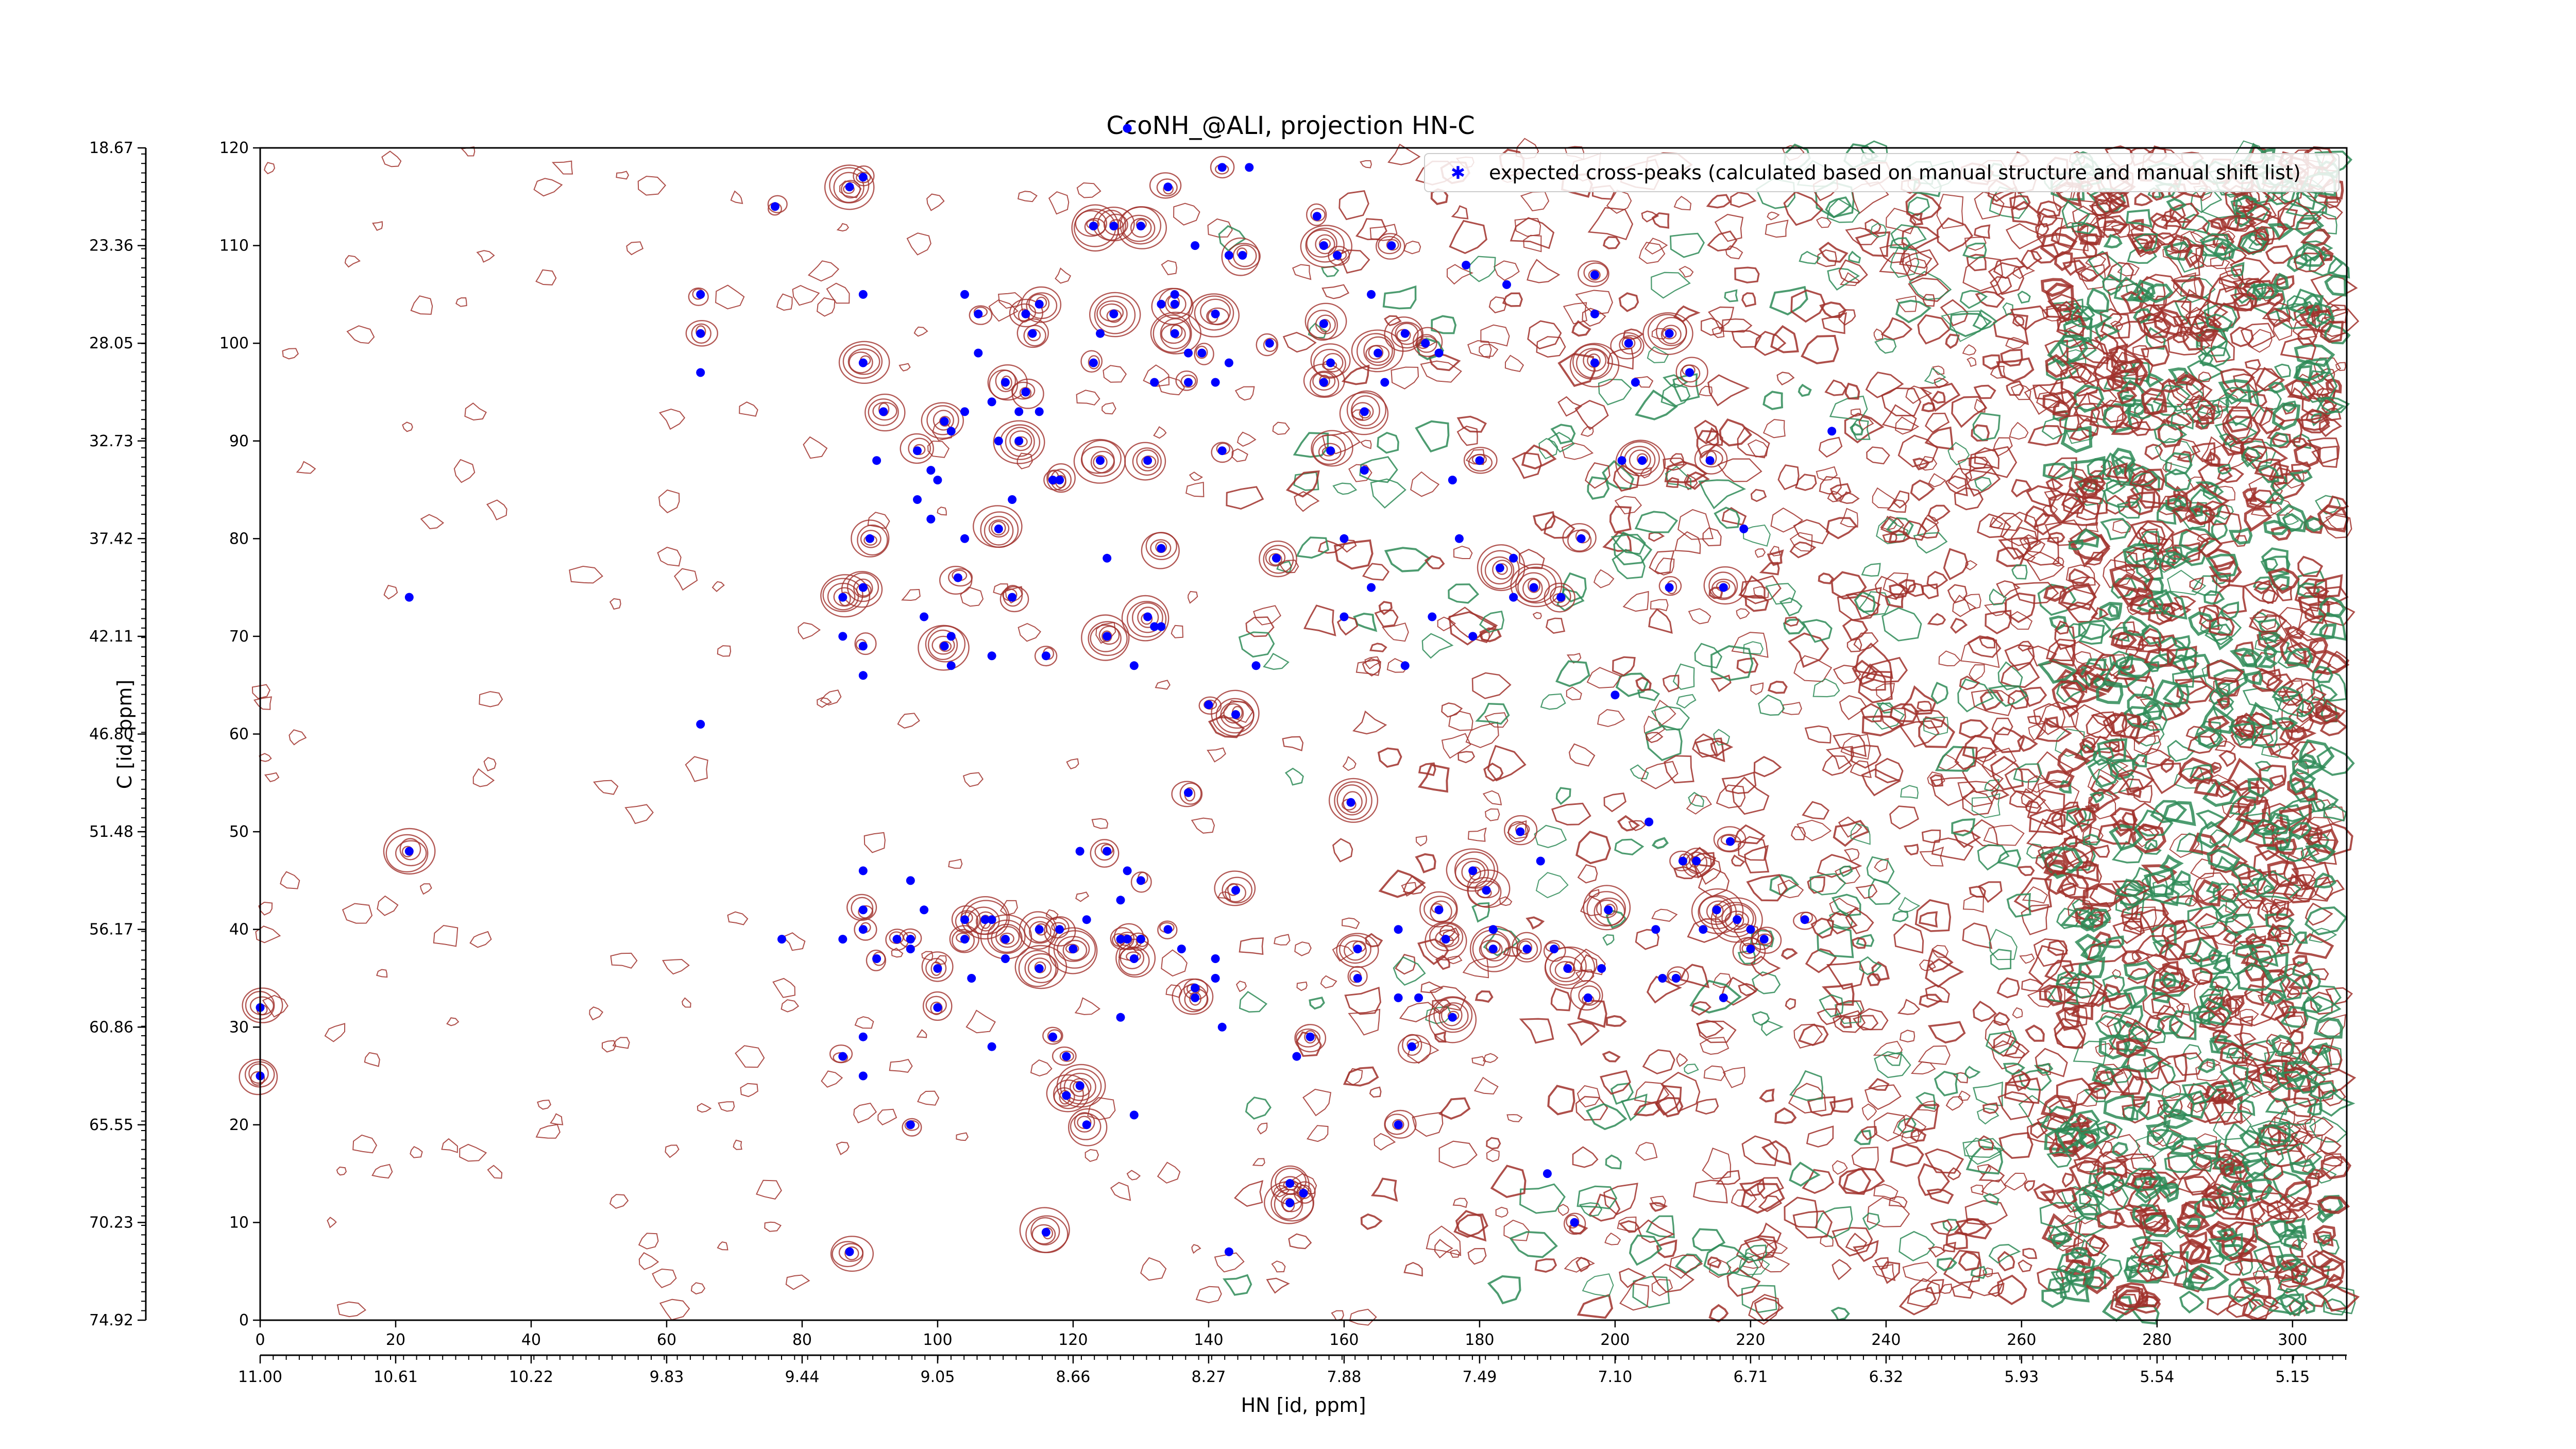 The width and height of the screenshot is (2576, 1449). What do you see at coordinates (1209, 1377) in the screenshot?
I see `x-ppm-tick-label: 8.27` at bounding box center [1209, 1377].